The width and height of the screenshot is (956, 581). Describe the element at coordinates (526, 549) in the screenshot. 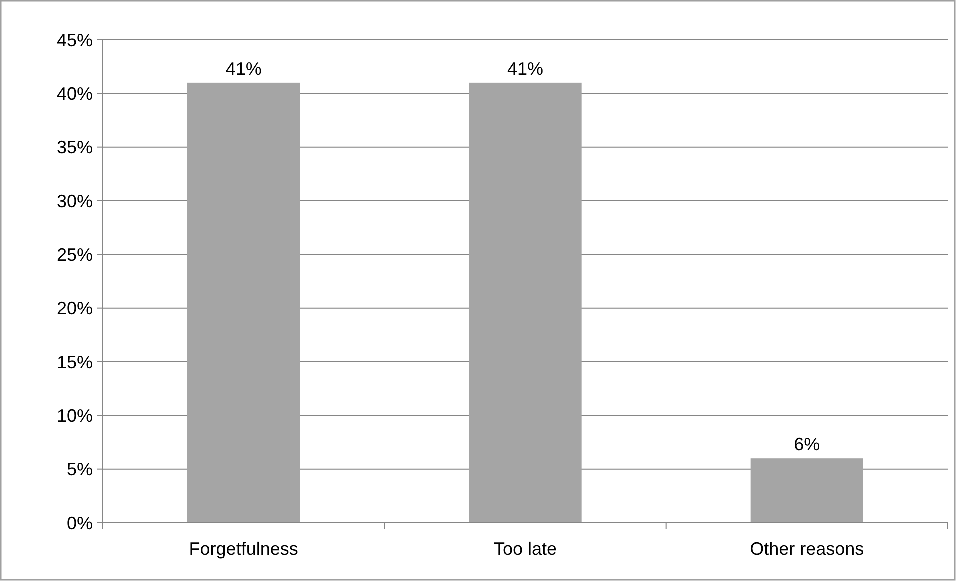

I see `x-tick-label: Too late` at that location.